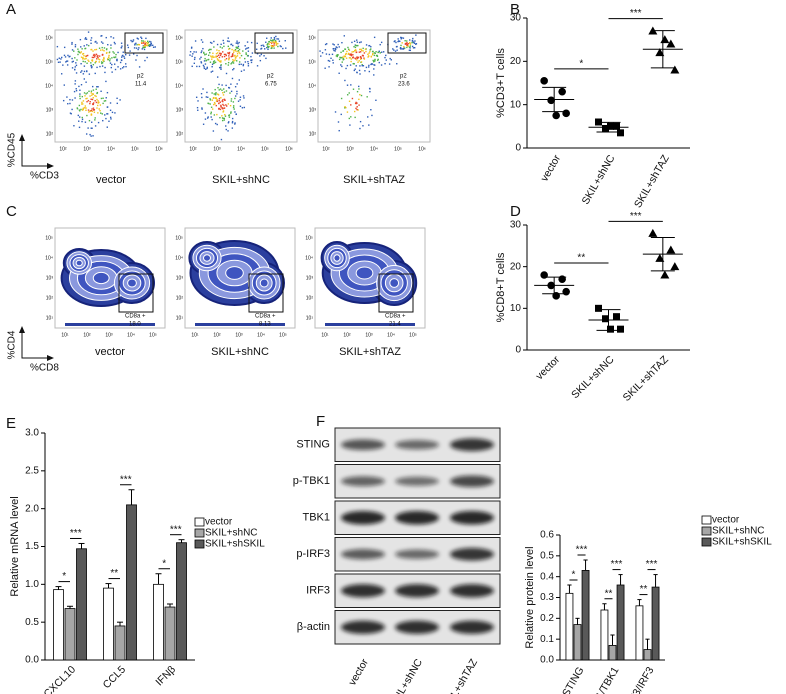 This screenshot has height=694, width=786. Describe the element at coordinates (108, 624) in the screenshot. I see `bar` at that location.